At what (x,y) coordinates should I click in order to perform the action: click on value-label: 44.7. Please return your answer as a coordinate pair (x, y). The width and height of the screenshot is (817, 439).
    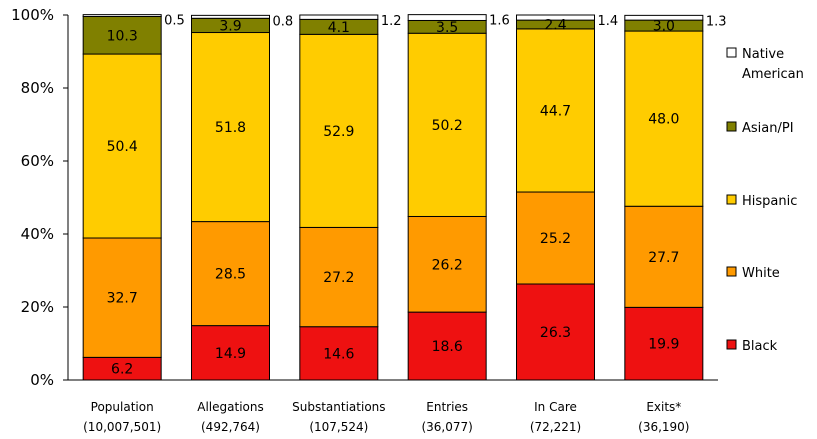
    Looking at the image, I should click on (555, 111).